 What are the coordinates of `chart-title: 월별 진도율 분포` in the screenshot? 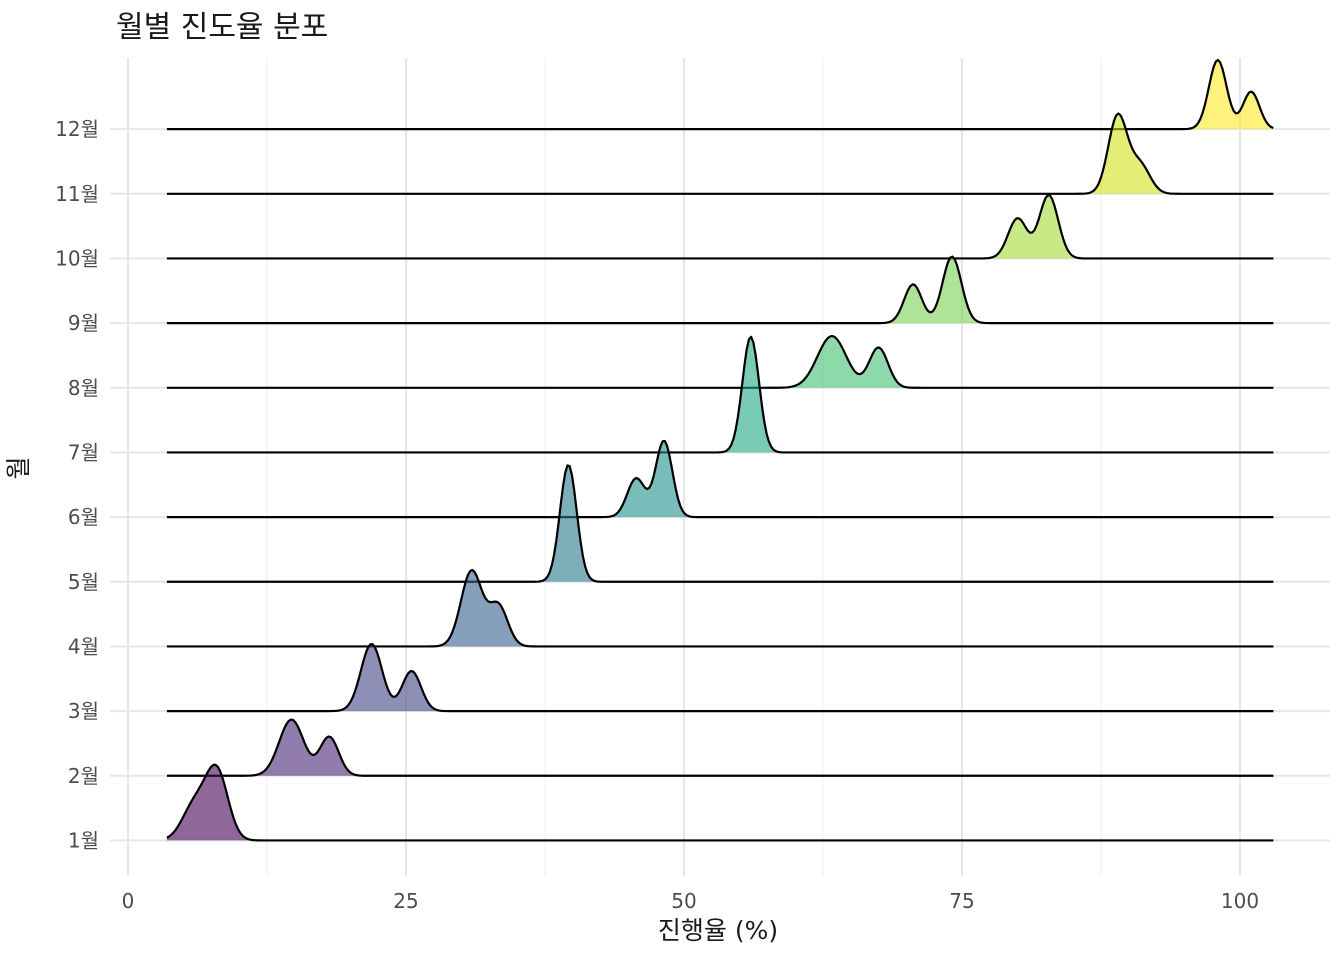 It's located at (222, 27).